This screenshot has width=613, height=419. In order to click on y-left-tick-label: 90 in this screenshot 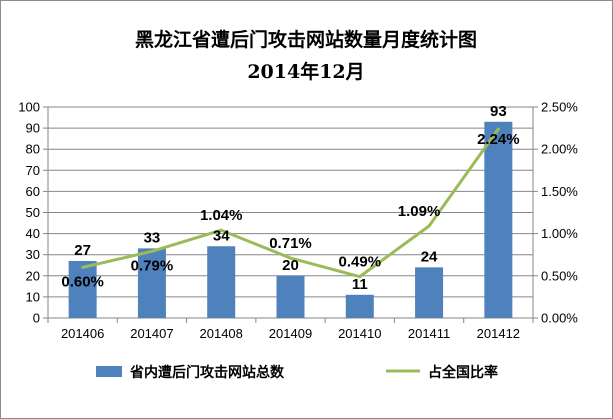, I will do `click(33, 128)`.